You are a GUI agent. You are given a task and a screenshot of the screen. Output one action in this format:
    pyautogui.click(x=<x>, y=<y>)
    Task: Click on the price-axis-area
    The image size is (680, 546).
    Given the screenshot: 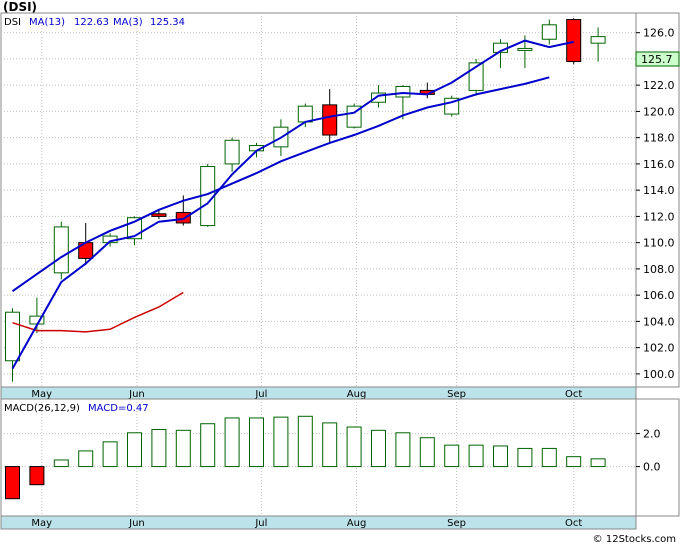 What is the action you would take?
    pyautogui.click(x=657, y=200)
    